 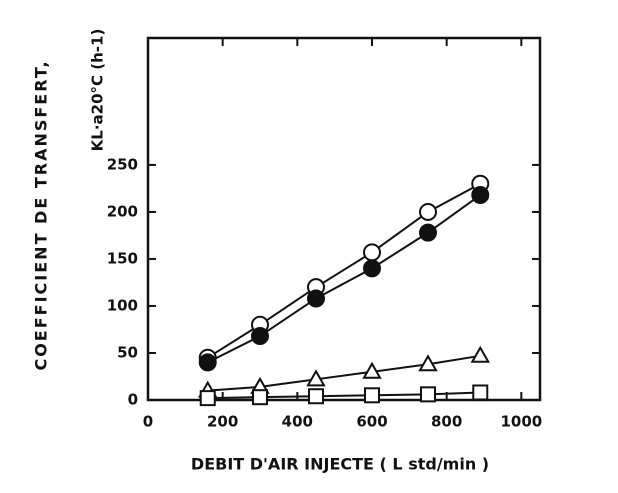 What do you see at coordinates (222, 422) in the screenshot?
I see `x-tick-label: 200` at bounding box center [222, 422].